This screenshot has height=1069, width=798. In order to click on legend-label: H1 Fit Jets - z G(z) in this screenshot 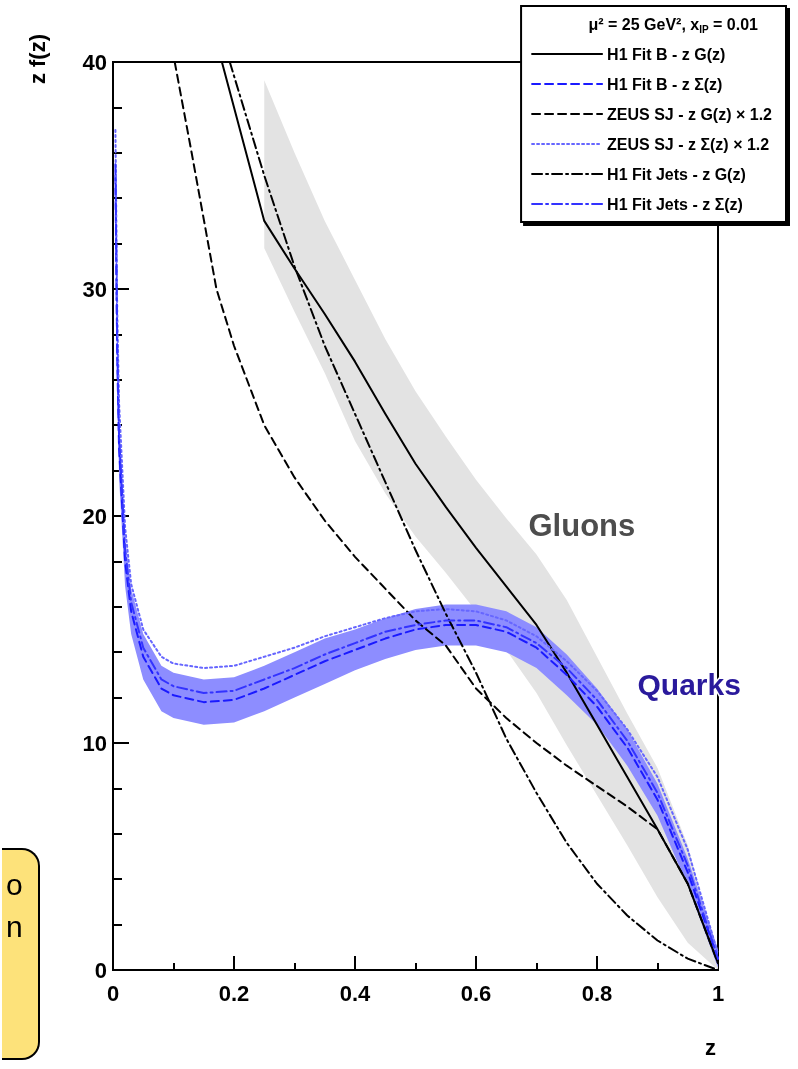, I will do `click(676, 174)`.